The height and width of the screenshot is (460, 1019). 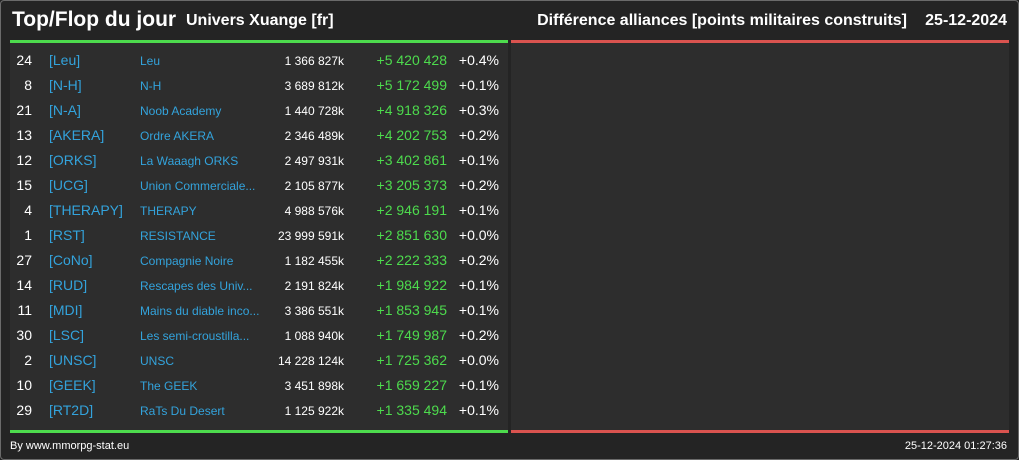 What do you see at coordinates (314, 86) in the screenshot?
I see `alliance-points: 3 689 812k` at bounding box center [314, 86].